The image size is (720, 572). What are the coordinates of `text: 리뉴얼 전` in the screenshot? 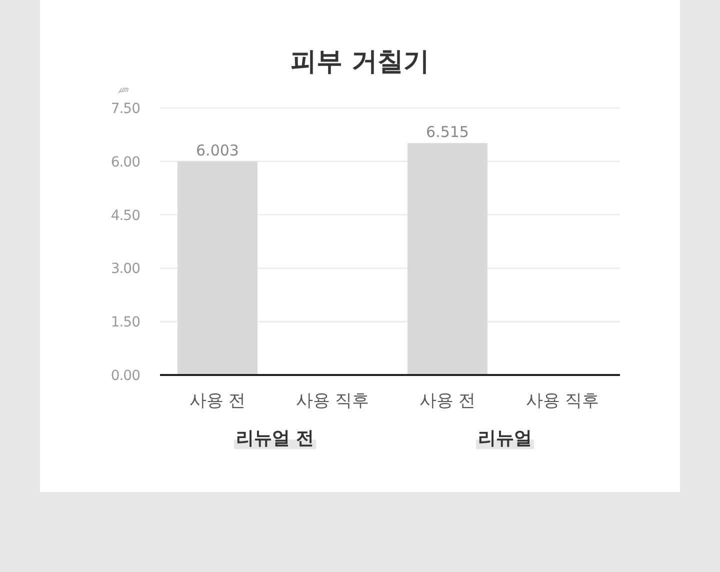 It's located at (275, 438).